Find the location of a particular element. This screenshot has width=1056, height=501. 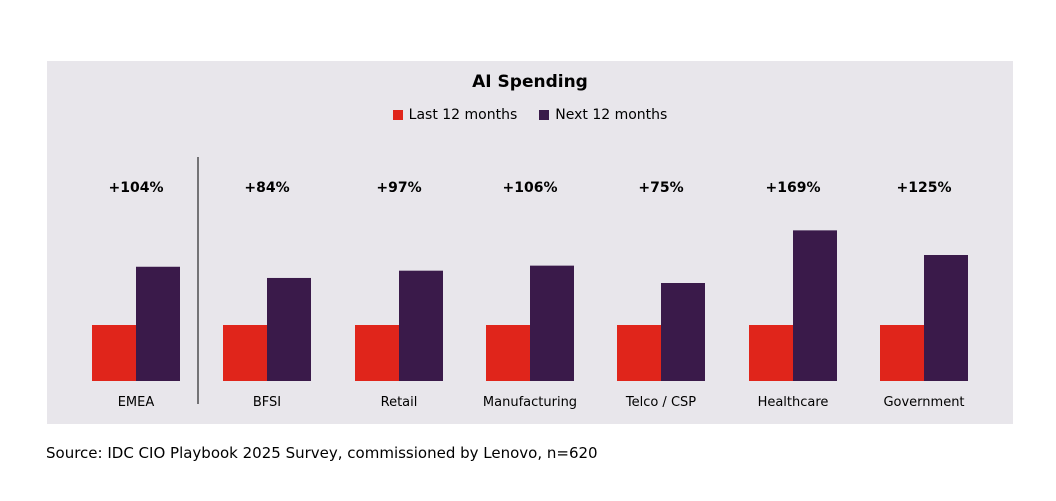

legend-item-last: Last 12 months is located at coordinates (455, 115).